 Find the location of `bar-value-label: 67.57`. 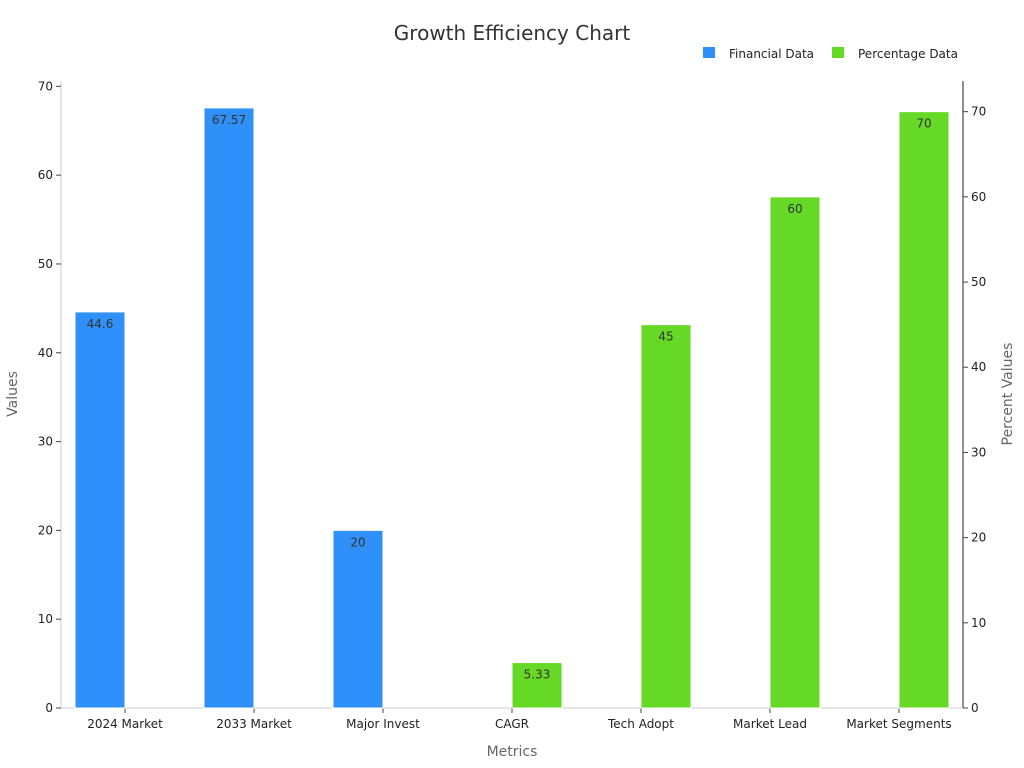

bar-value-label: 67.57 is located at coordinates (229, 120).